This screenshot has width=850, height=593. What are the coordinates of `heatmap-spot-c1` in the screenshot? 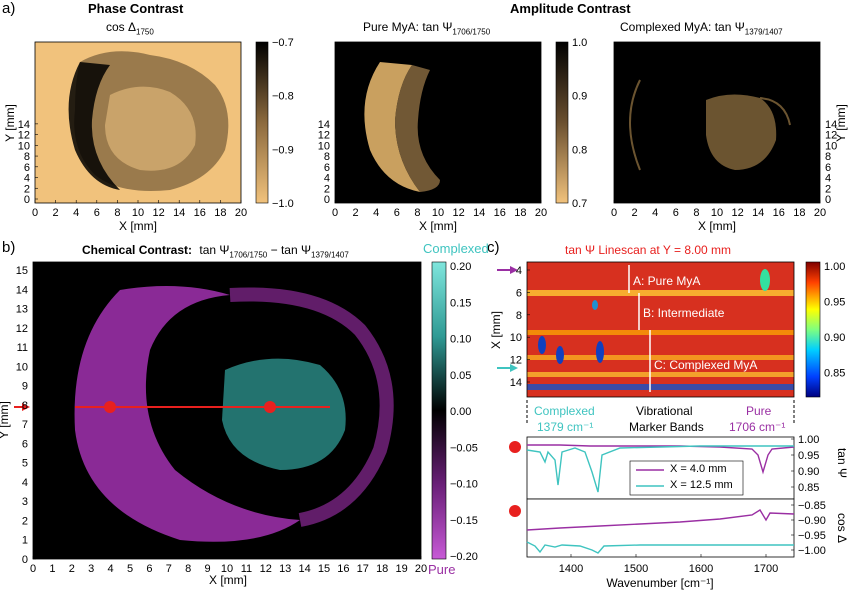 It's located at (542, 345).